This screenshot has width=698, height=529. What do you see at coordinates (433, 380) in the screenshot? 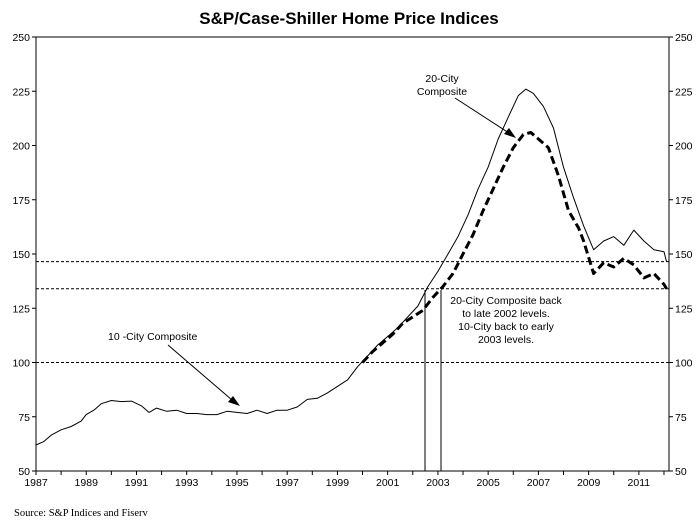
I see `callout-drop-lines` at bounding box center [433, 380].